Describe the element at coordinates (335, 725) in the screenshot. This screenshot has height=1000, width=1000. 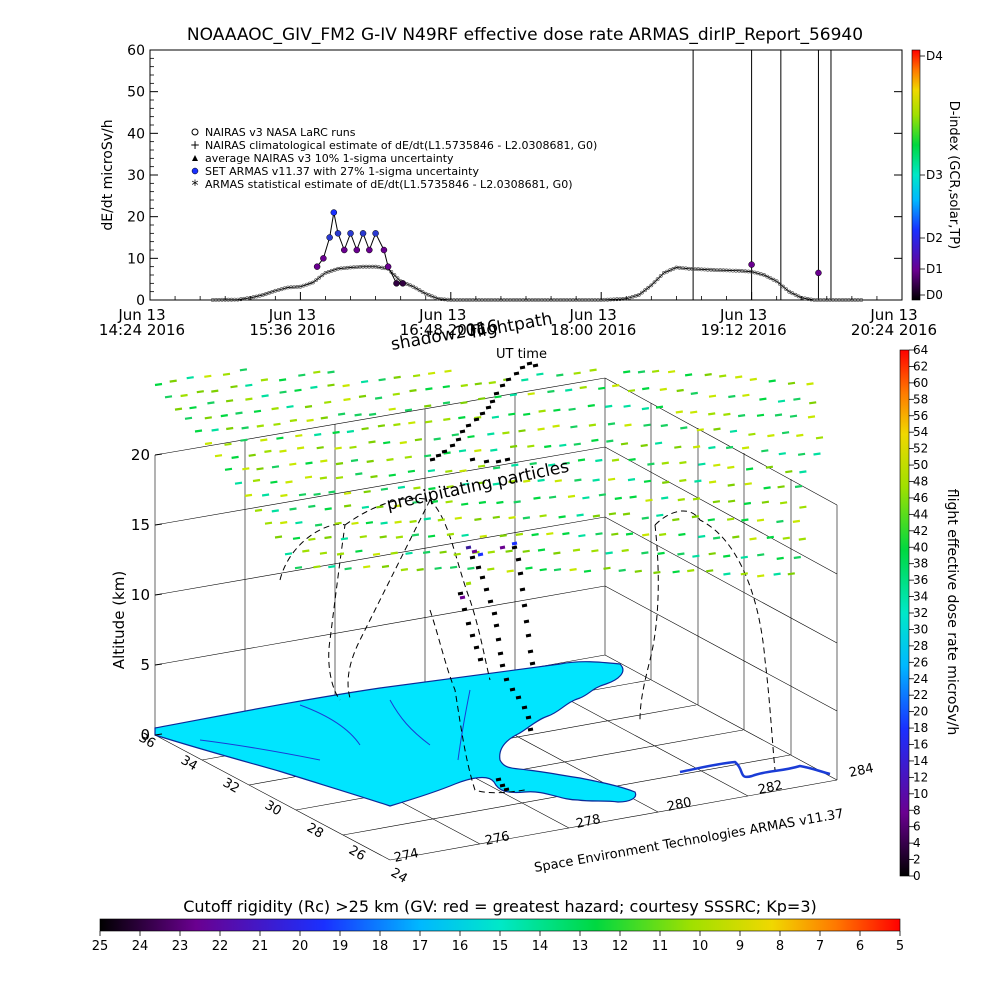
I see `land-detail` at that location.